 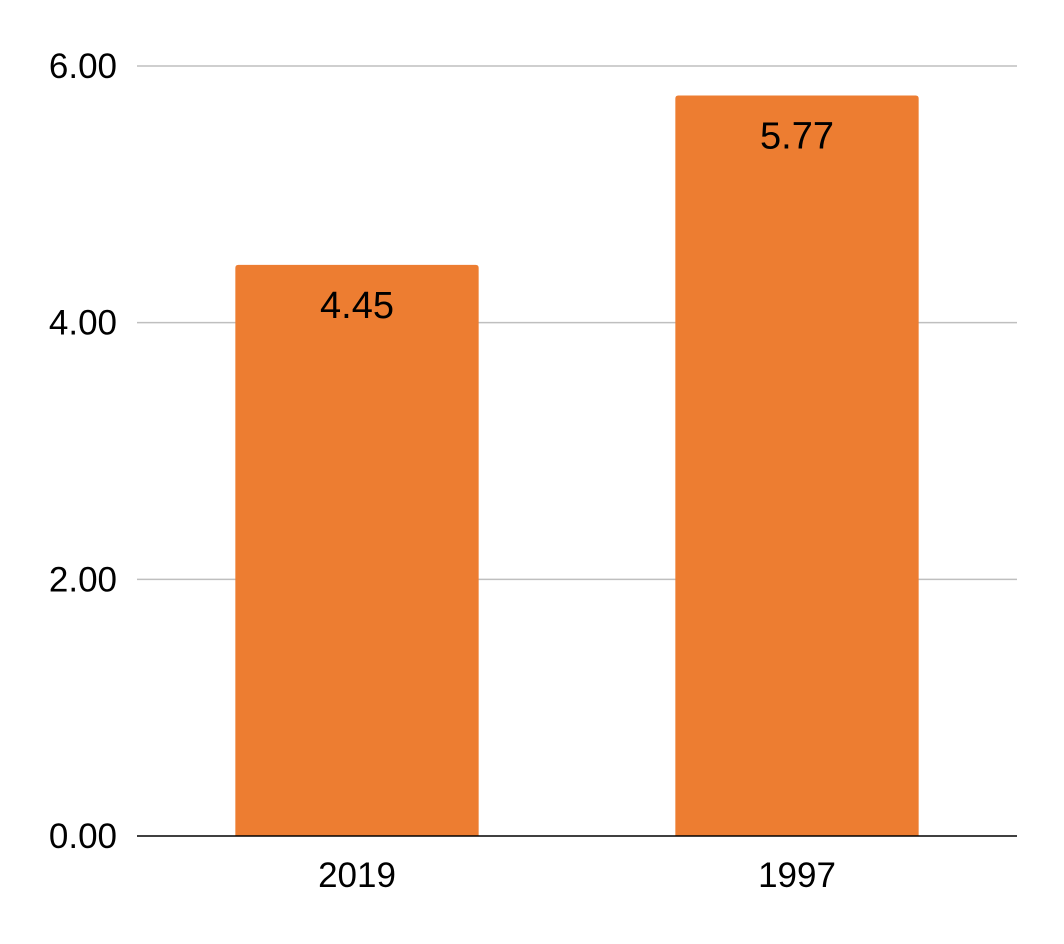 What do you see at coordinates (357, 306) in the screenshot?
I see `bar-value-label: 4.45` at bounding box center [357, 306].